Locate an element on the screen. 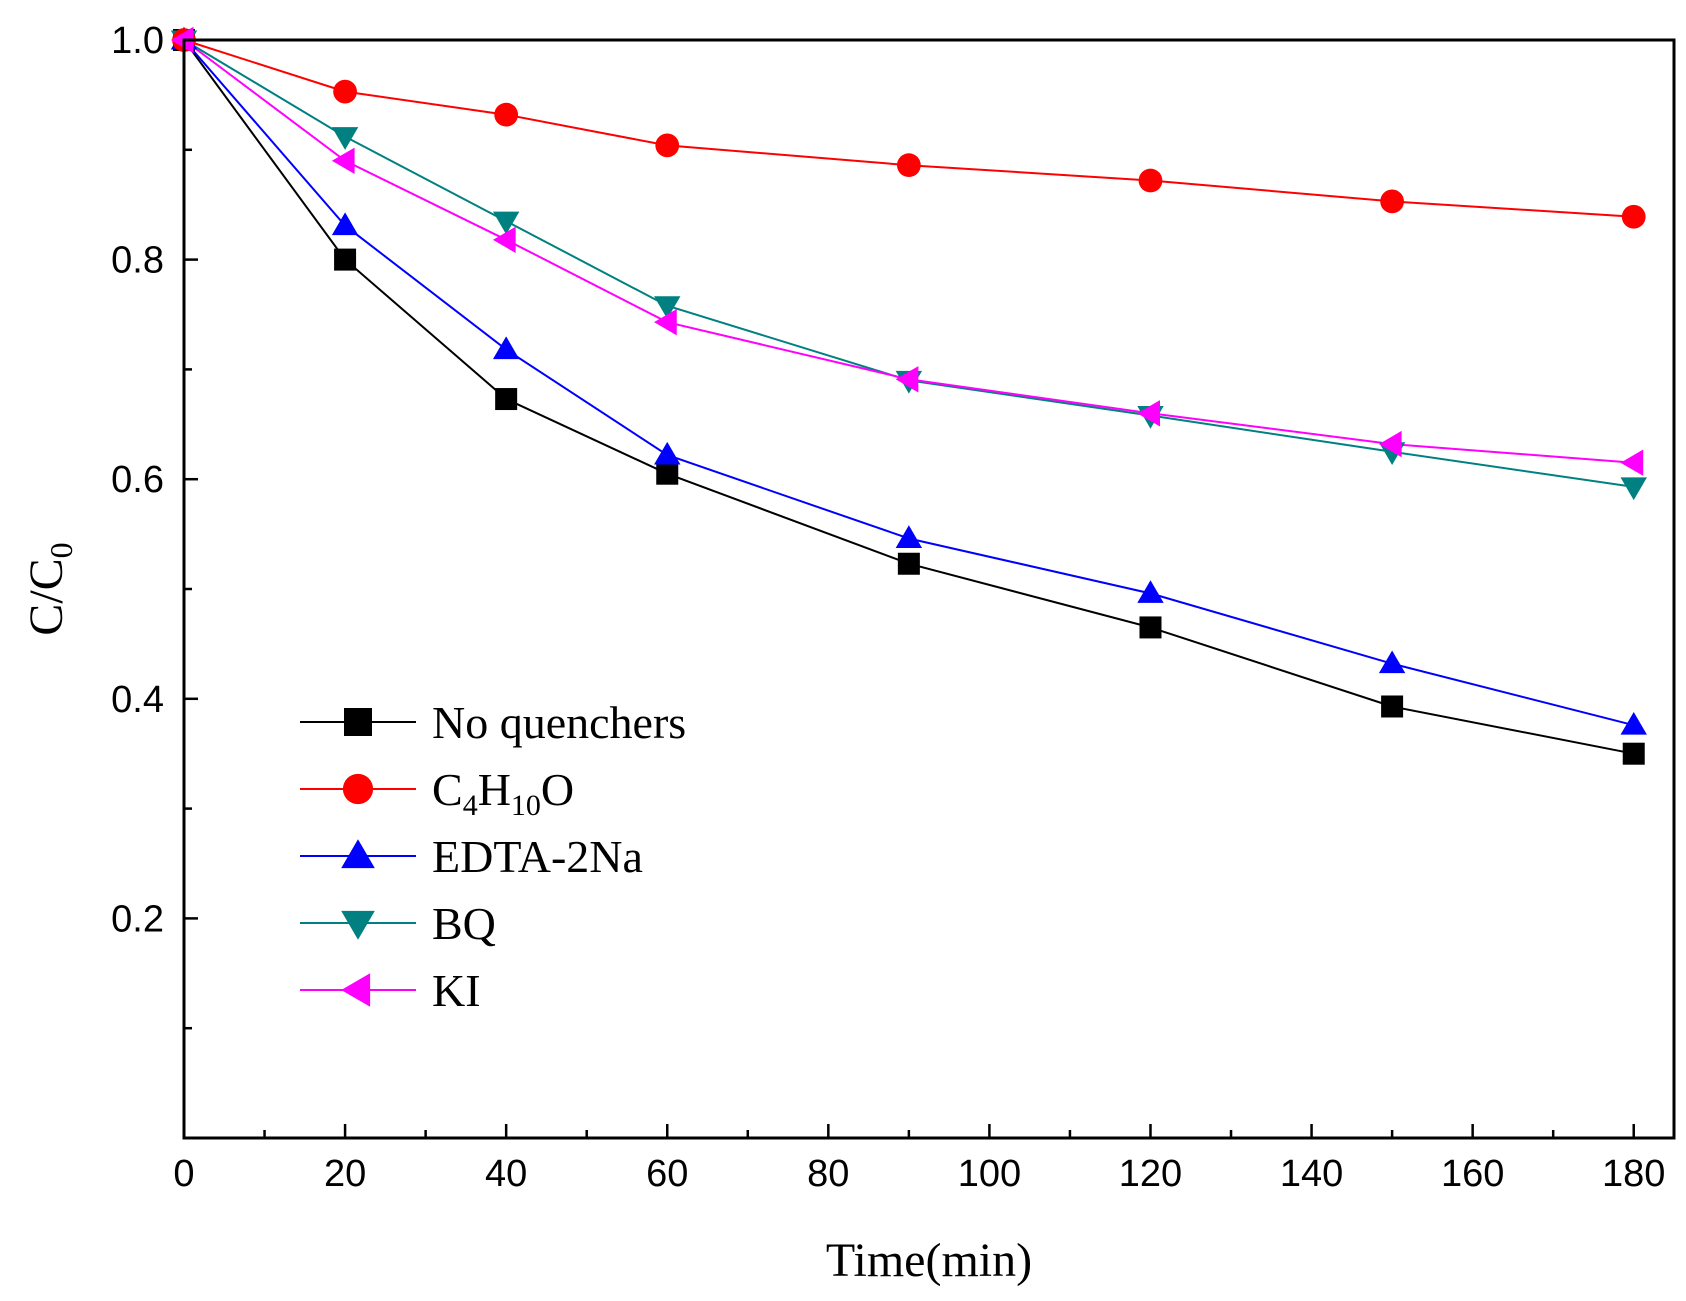 The height and width of the screenshot is (1301, 1686). x-tick-label: 60 is located at coordinates (667, 1174).